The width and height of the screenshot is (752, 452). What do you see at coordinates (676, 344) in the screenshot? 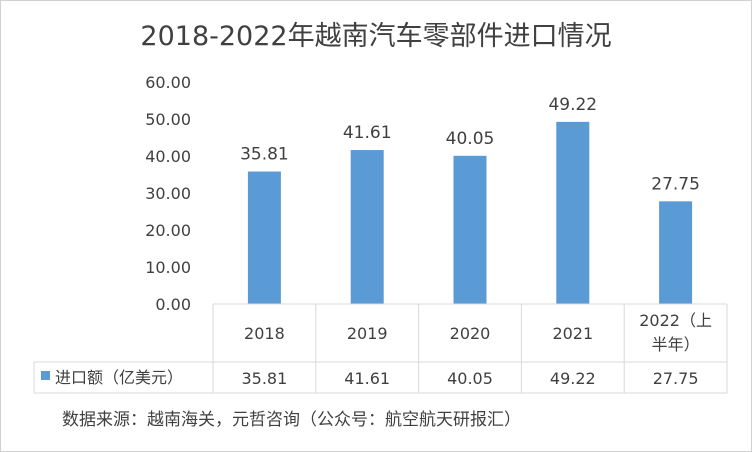
I see `x-tick-label: 半年）` at bounding box center [676, 344].